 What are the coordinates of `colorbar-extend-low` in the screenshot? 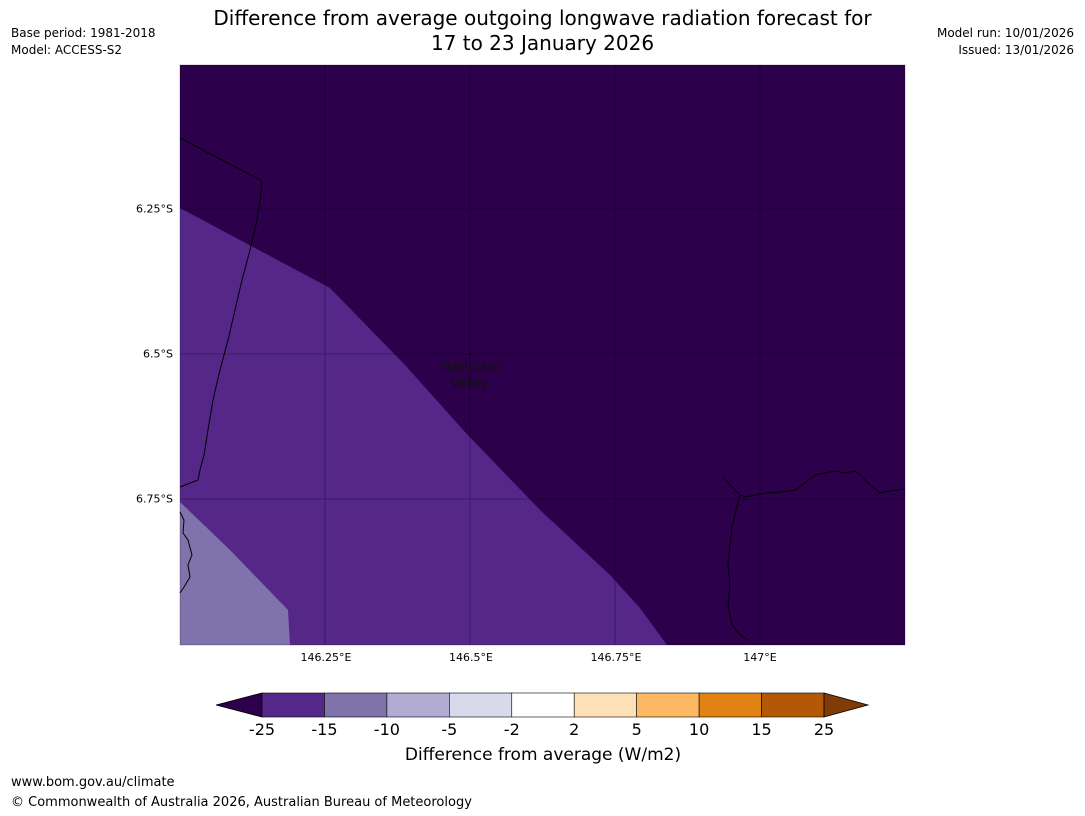 It's located at (239, 705).